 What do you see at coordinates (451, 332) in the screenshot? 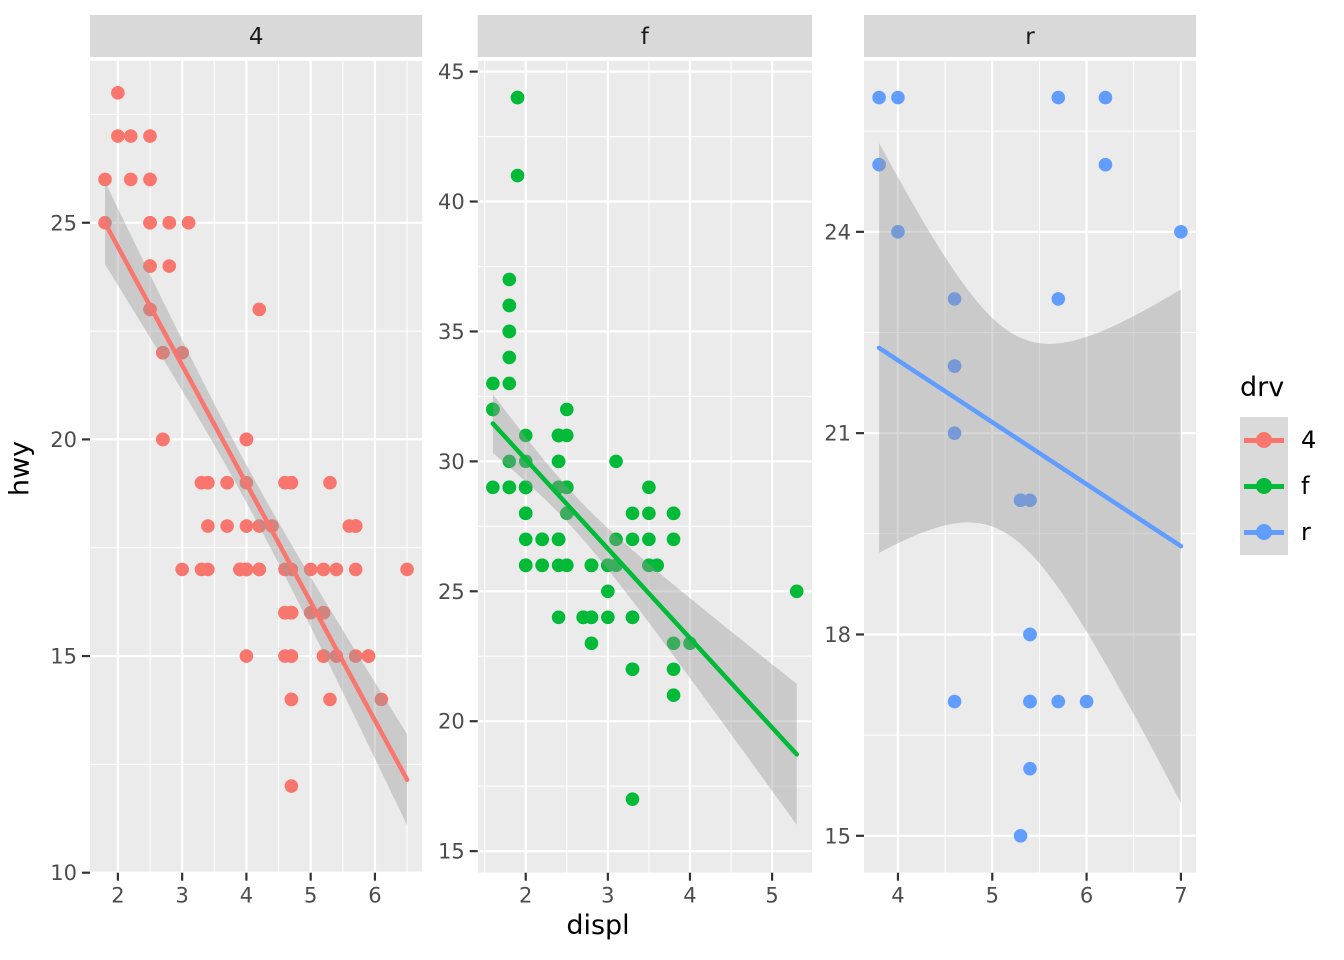
I see `y-tick-label: 35` at bounding box center [451, 332].